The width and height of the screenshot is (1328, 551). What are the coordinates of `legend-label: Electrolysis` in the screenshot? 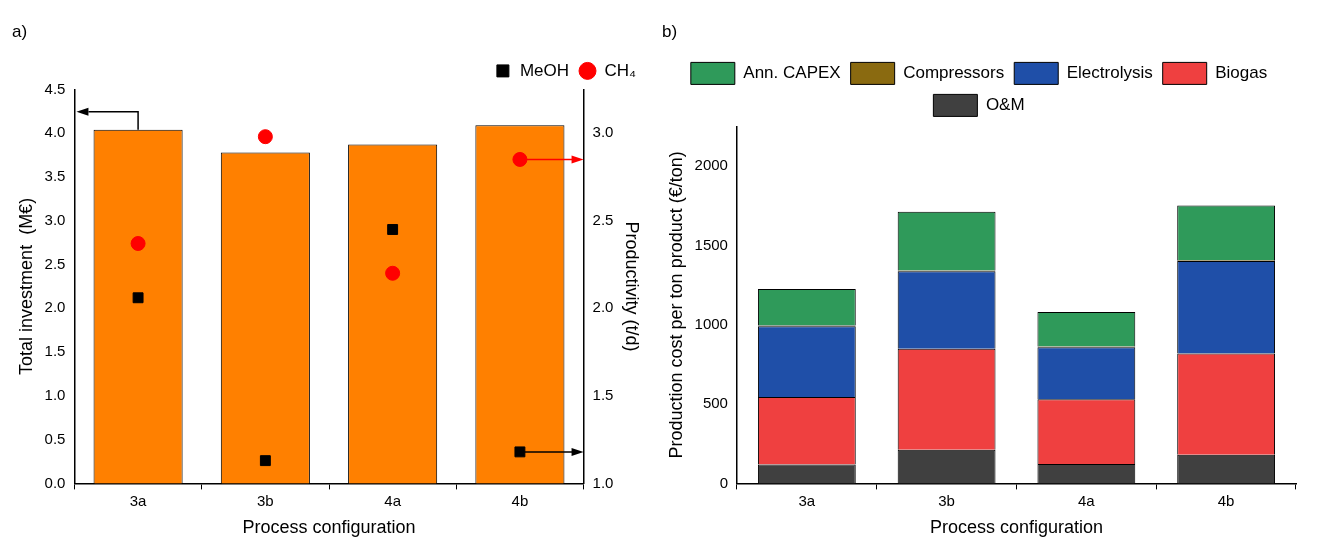 It's located at (1109, 73).